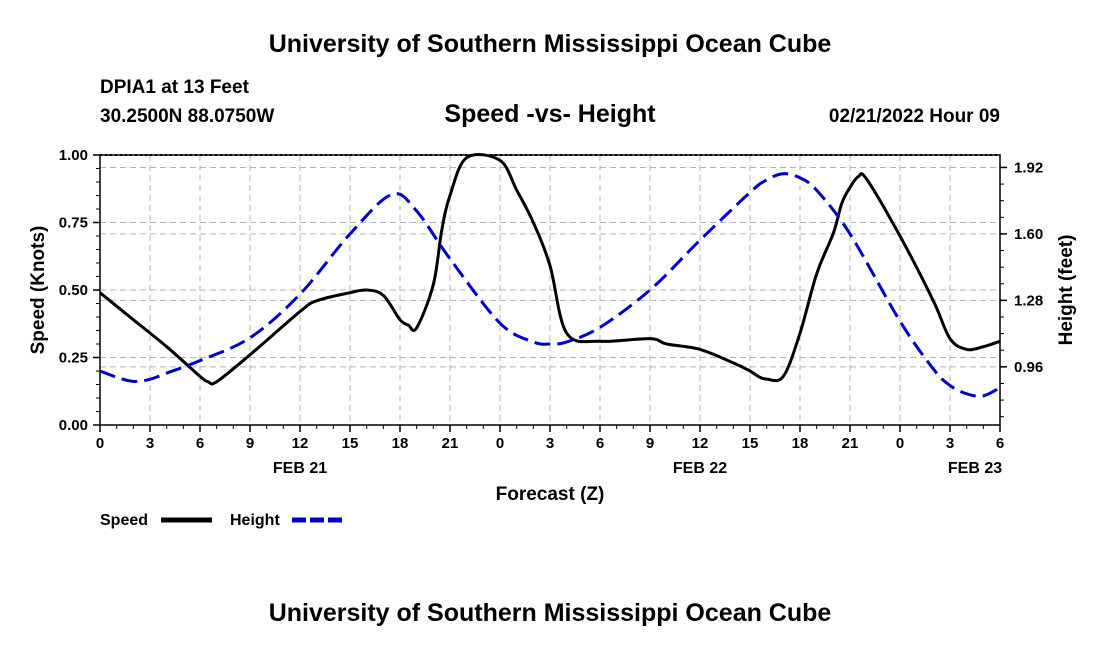 The width and height of the screenshot is (1100, 650). Describe the element at coordinates (73, 290) in the screenshot. I see `y-tick-label: 0.50` at that location.